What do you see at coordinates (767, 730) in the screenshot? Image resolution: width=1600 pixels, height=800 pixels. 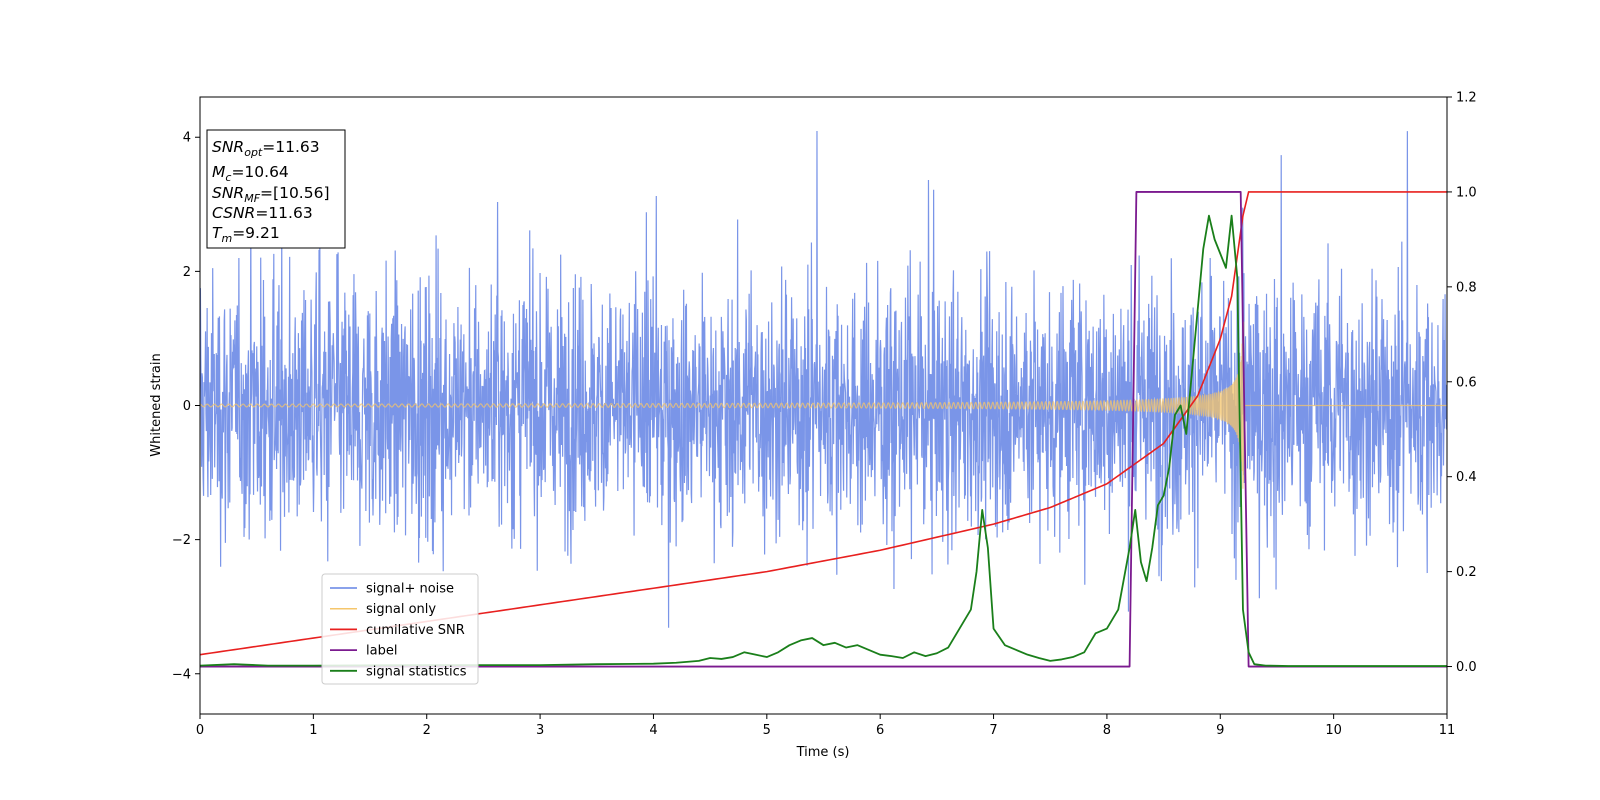 I see `x-tick-label: 5` at bounding box center [767, 730].